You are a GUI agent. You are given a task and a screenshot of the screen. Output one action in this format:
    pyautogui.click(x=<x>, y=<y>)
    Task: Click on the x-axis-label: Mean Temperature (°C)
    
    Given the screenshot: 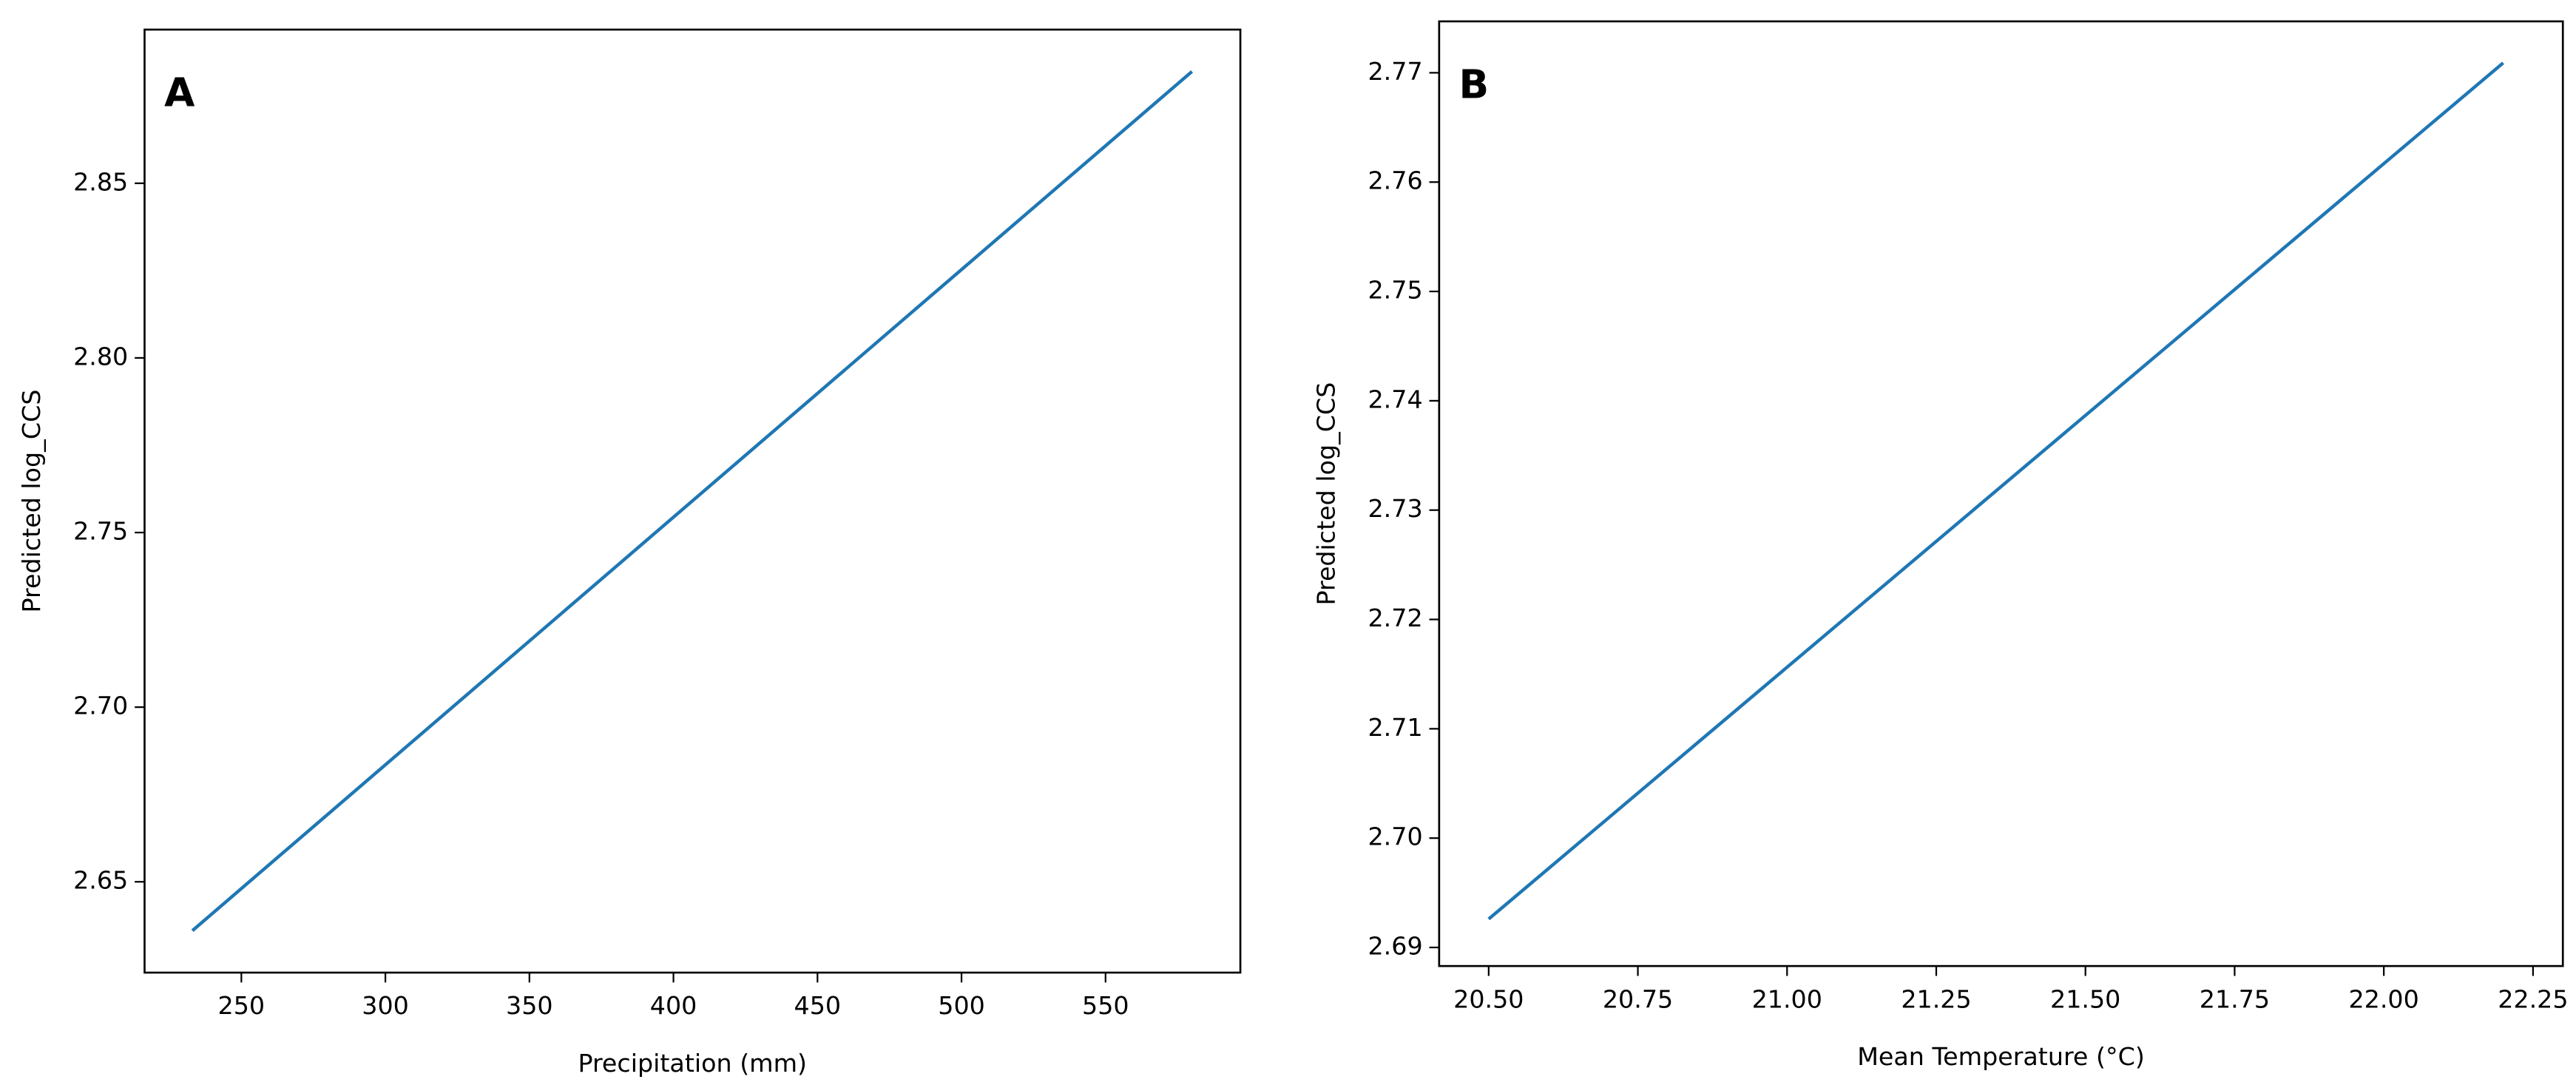 What is the action you would take?
    pyautogui.click(x=2001, y=1056)
    